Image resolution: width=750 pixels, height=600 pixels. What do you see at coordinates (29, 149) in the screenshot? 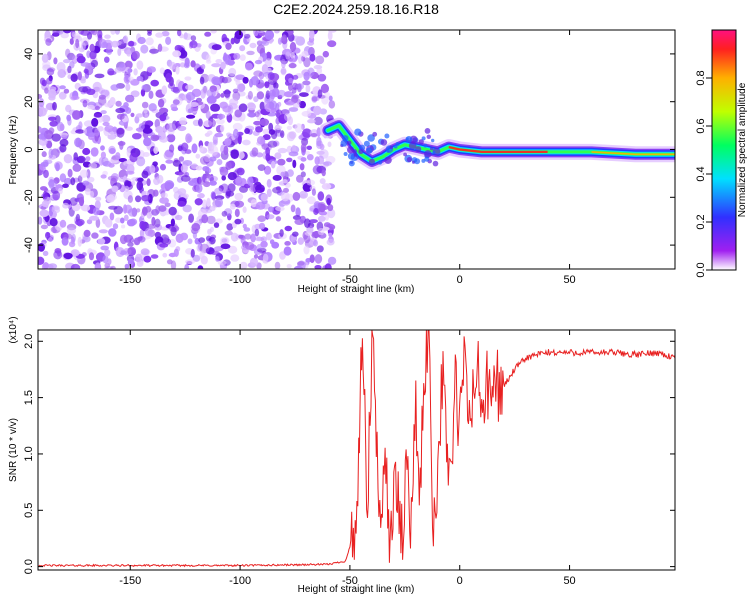
I see `y-tick-label: 0` at bounding box center [29, 149].